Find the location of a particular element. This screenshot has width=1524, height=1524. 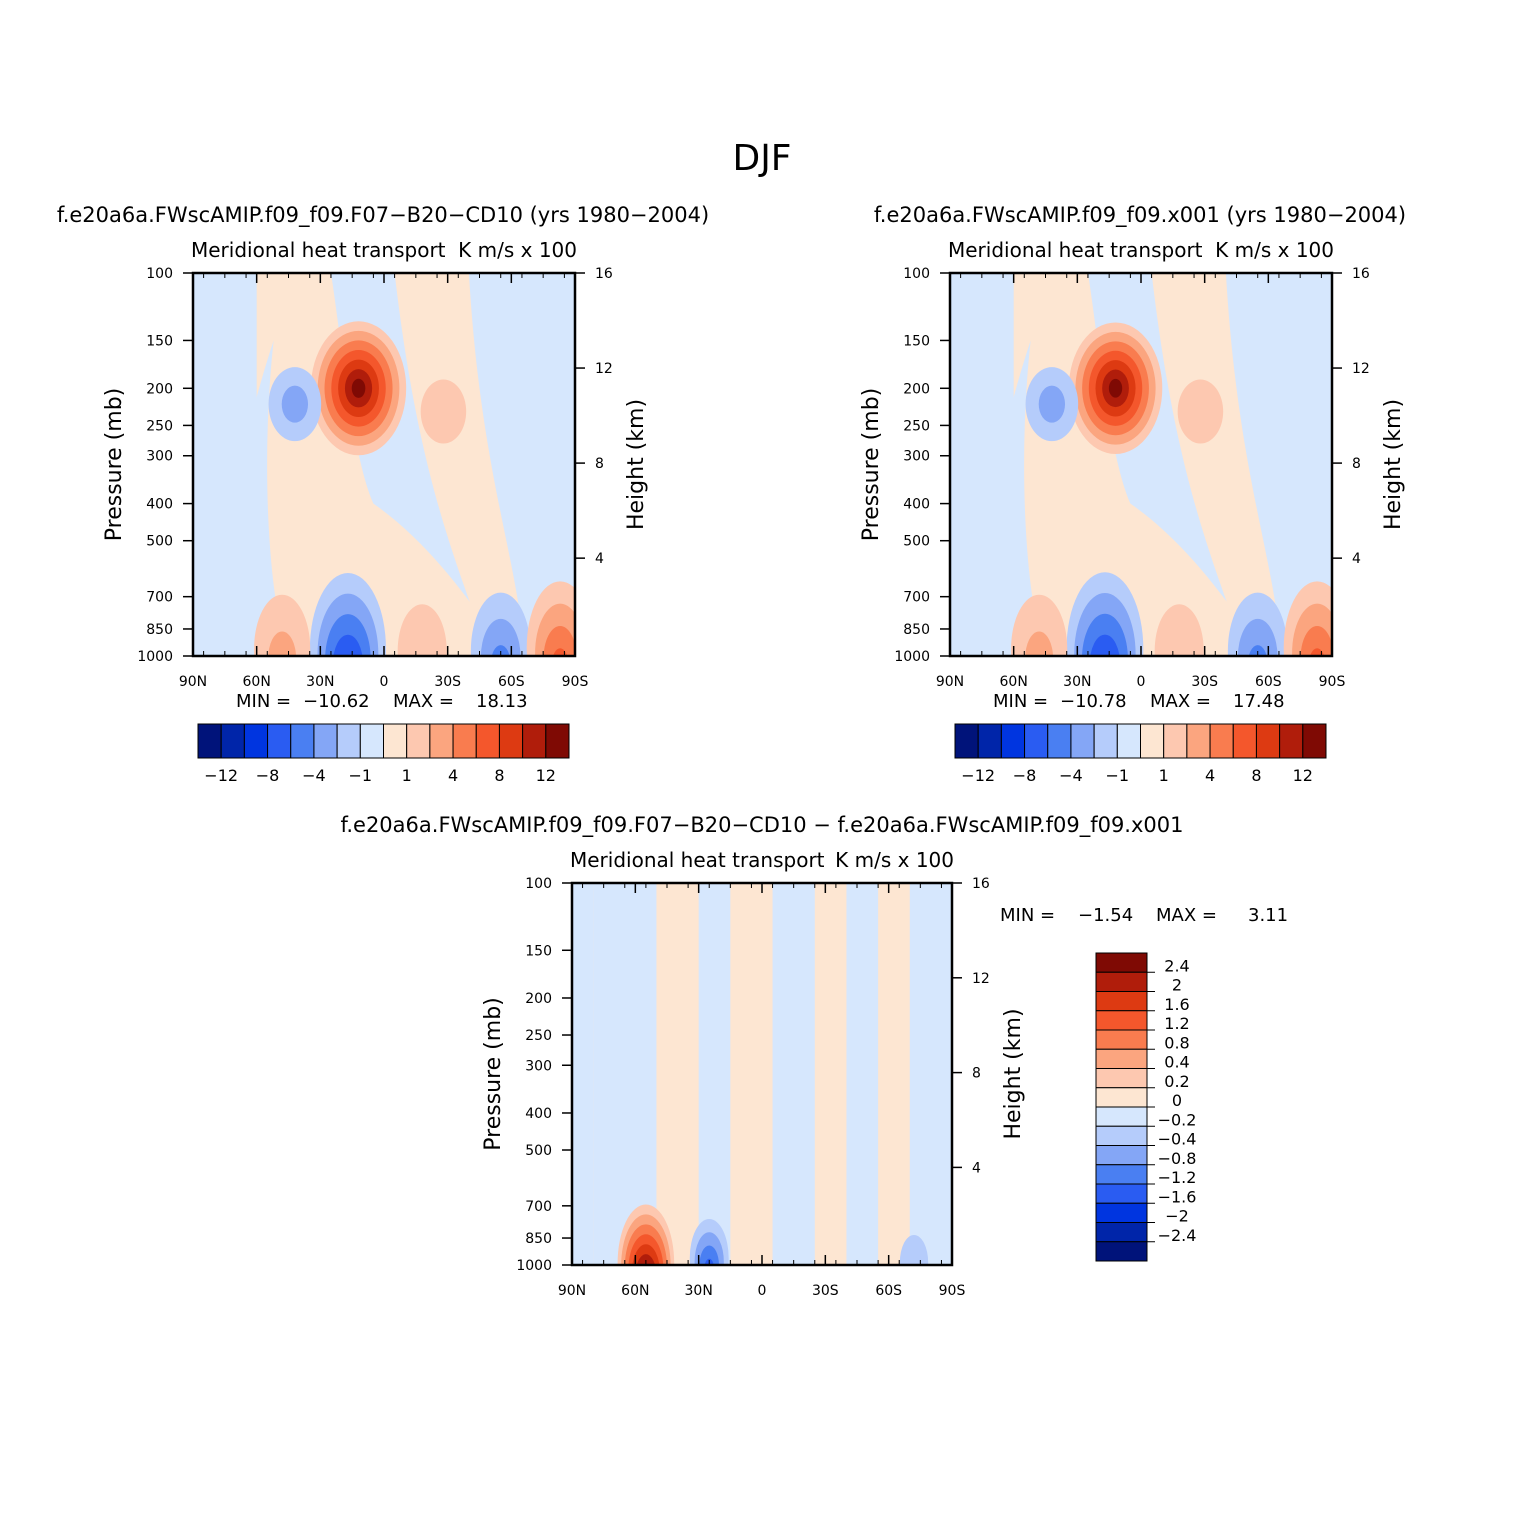

y-tick-label: 1000 is located at coordinates (155, 657).